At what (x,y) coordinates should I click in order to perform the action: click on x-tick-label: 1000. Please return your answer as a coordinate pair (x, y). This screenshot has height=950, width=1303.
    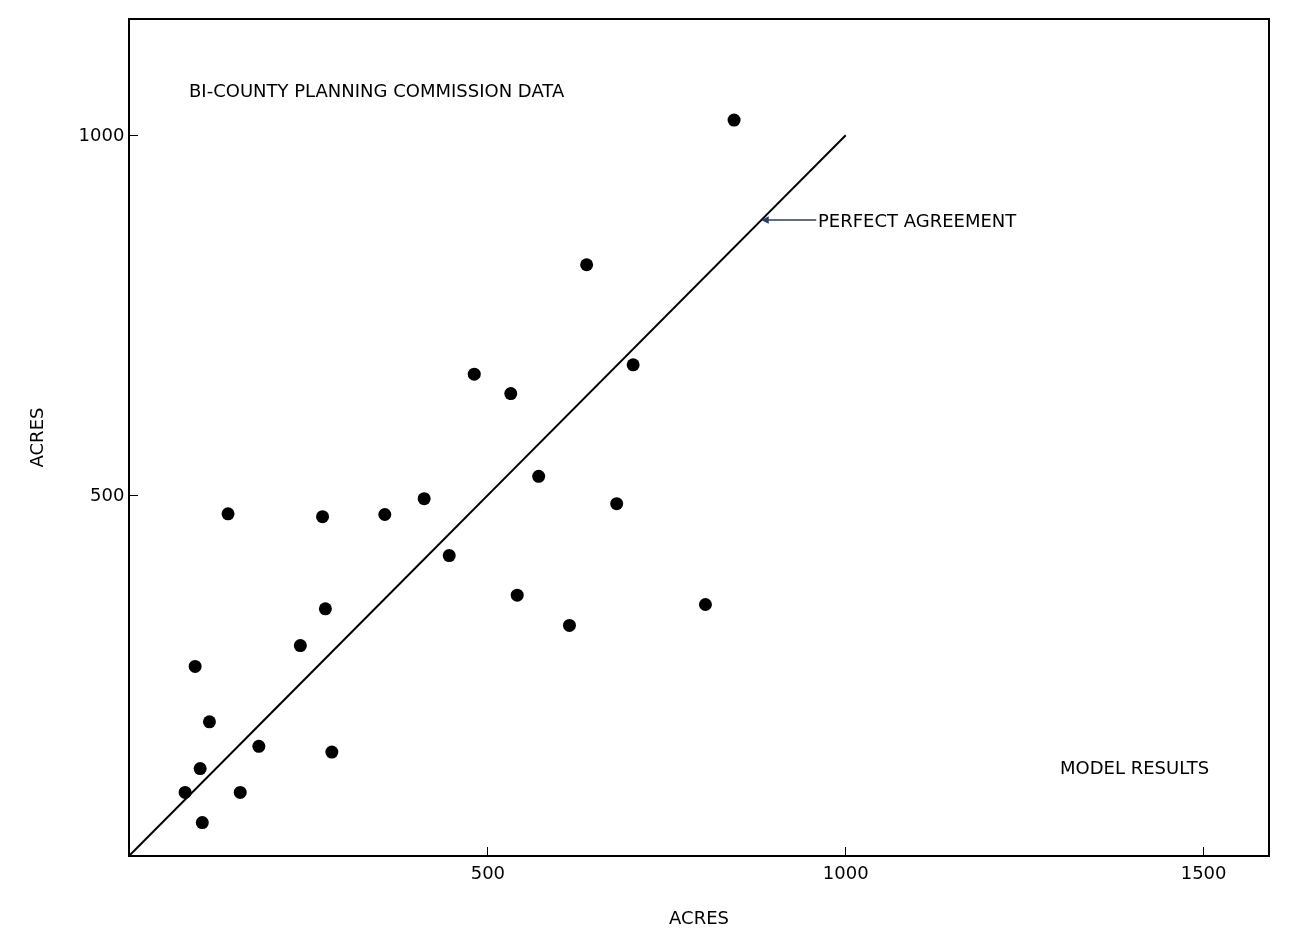
    Looking at the image, I should click on (845, 872).